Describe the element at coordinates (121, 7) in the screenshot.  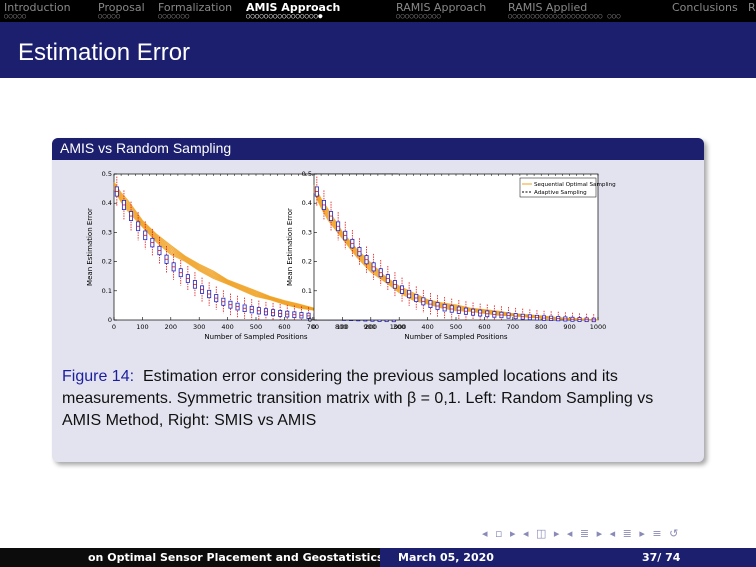
I see `nav-section-proposal: Proposal` at that location.